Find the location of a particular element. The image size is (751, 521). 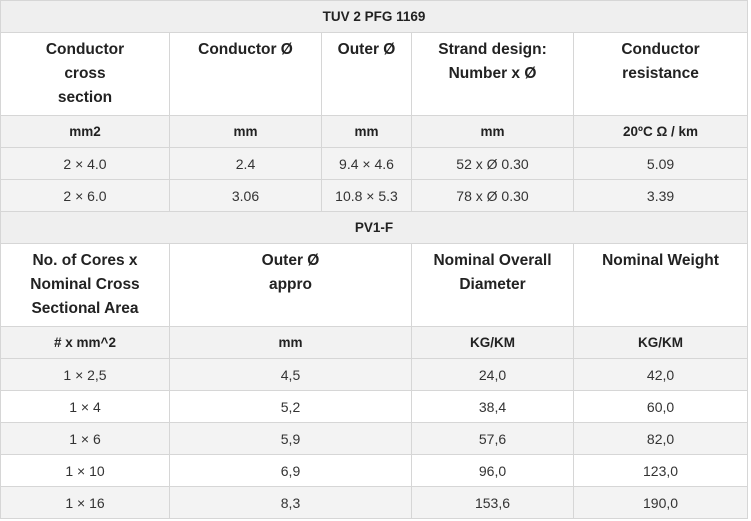

table-row: 1 × 16 8,3 153,6 190,0 is located at coordinates (374, 502).